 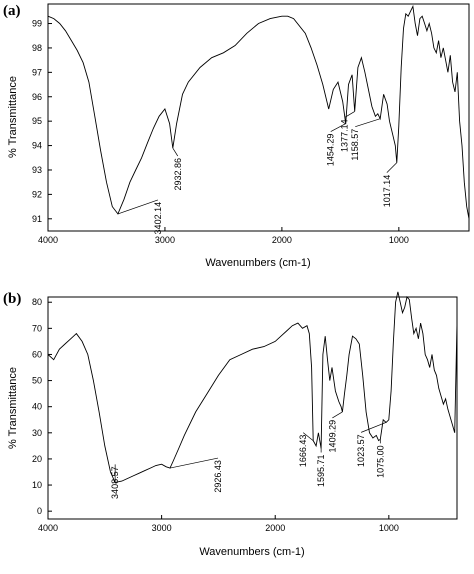 What do you see at coordinates (257, 263) in the screenshot?
I see `panel-a-x-axis-title: Wavenumbers (cm-1)` at bounding box center [257, 263].